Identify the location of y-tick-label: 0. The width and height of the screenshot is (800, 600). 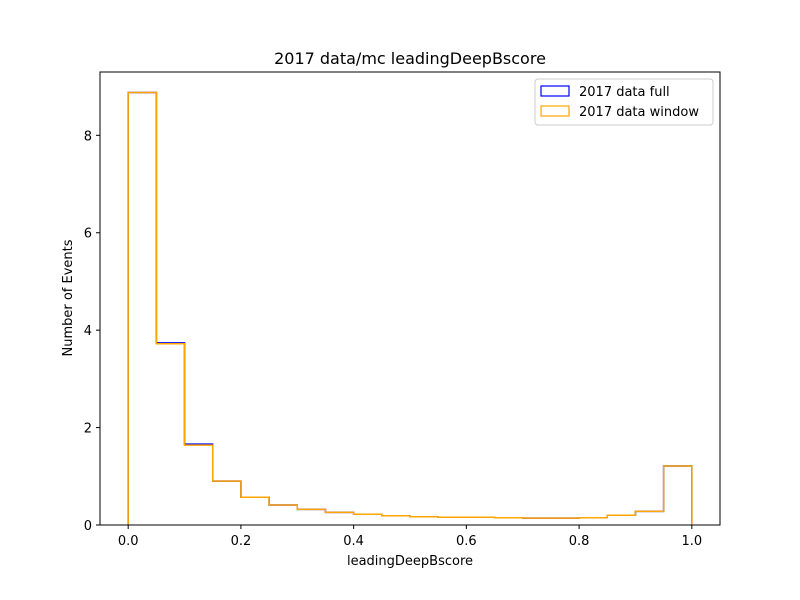
(88, 526).